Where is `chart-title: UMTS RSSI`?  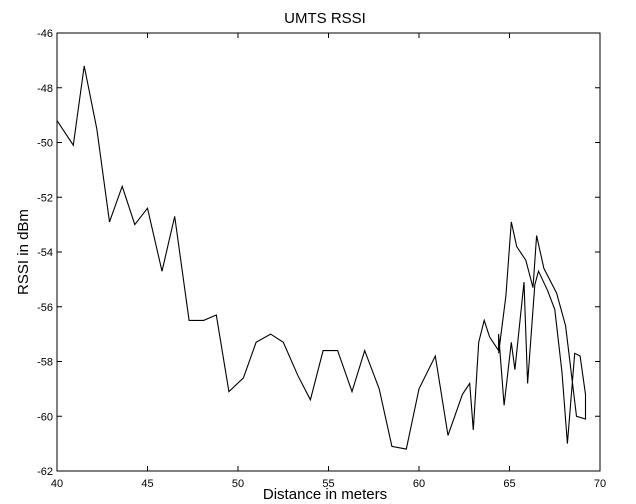
chart-title: UMTS RSSI is located at coordinates (325, 18).